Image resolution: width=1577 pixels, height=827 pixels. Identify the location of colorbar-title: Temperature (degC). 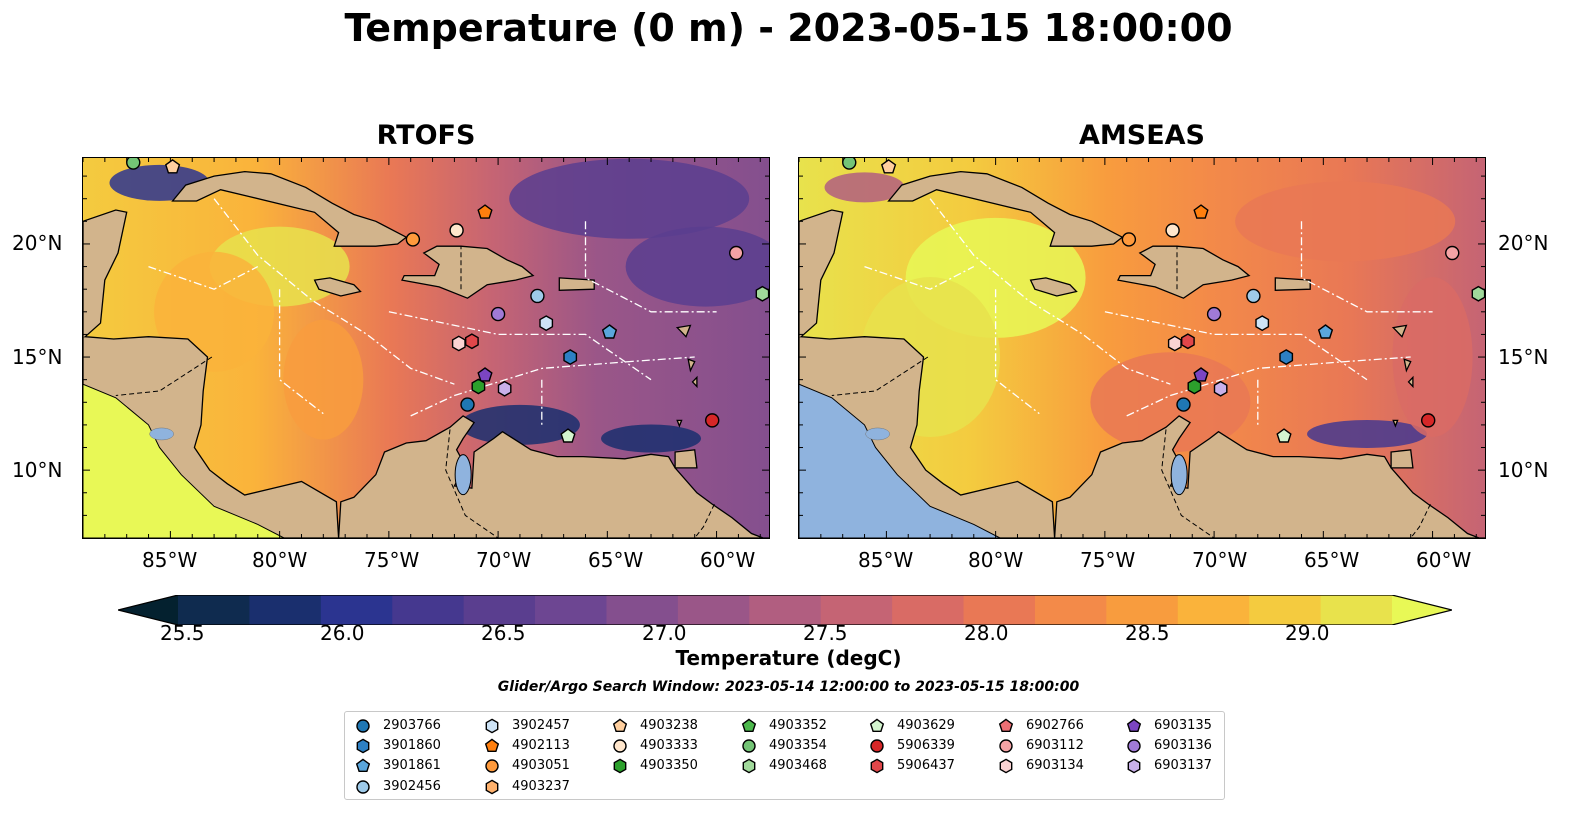
(788, 658).